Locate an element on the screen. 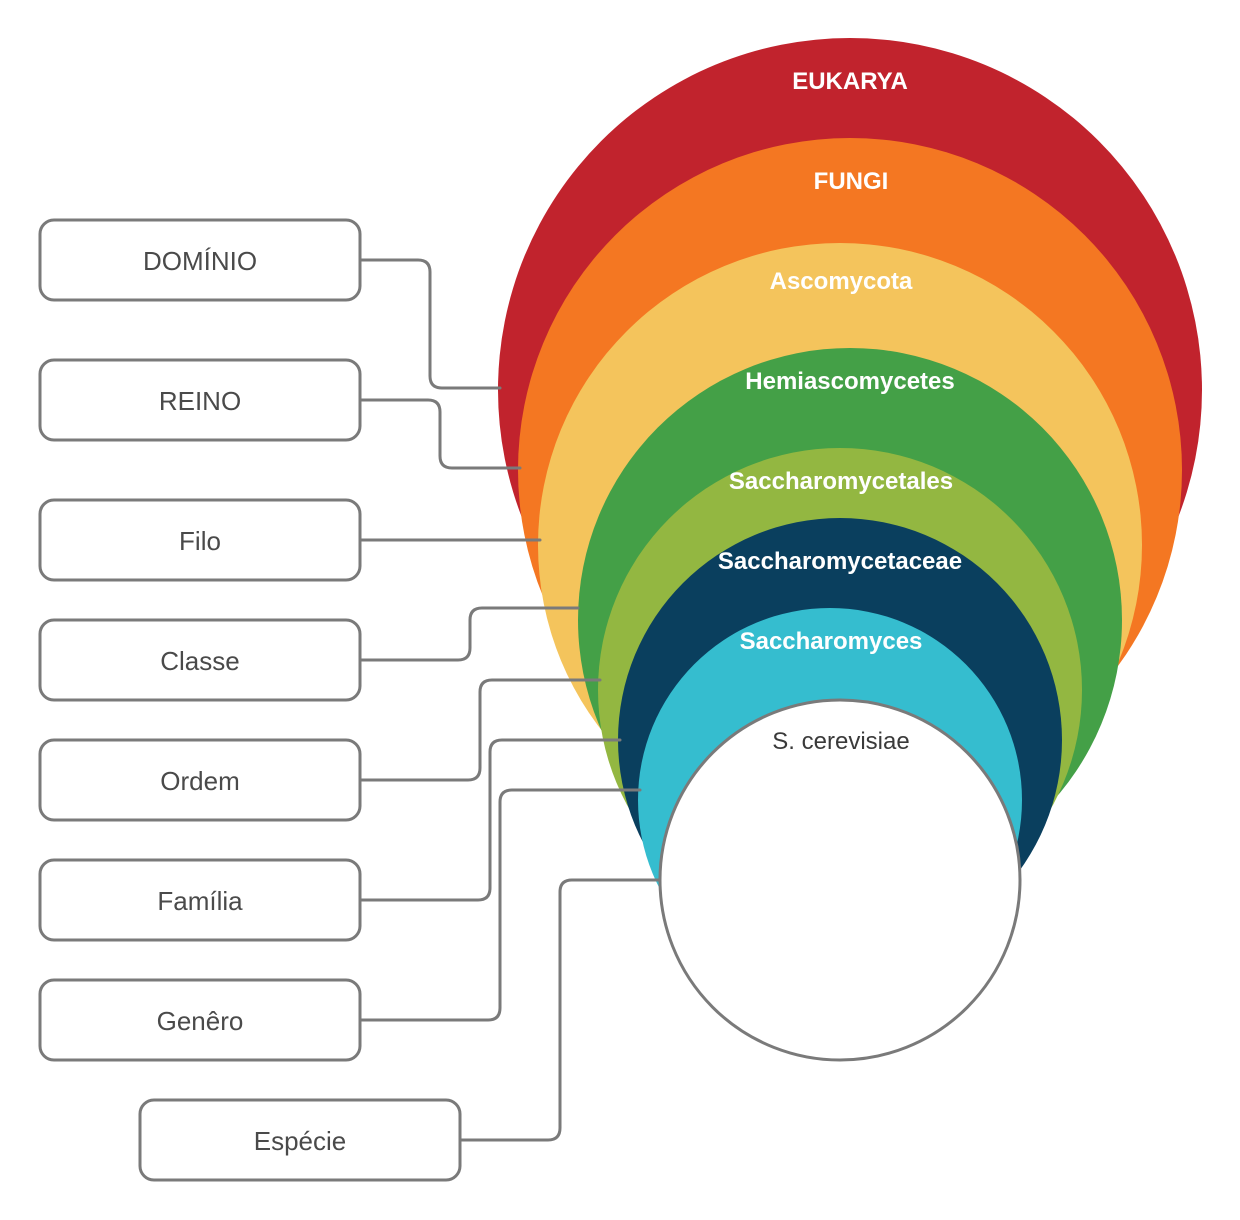 Image resolution: width=1240 pixels, height=1220 pixels. taxon-label-hemiascomycetes: Hemiascomycetes is located at coordinates (849, 381).